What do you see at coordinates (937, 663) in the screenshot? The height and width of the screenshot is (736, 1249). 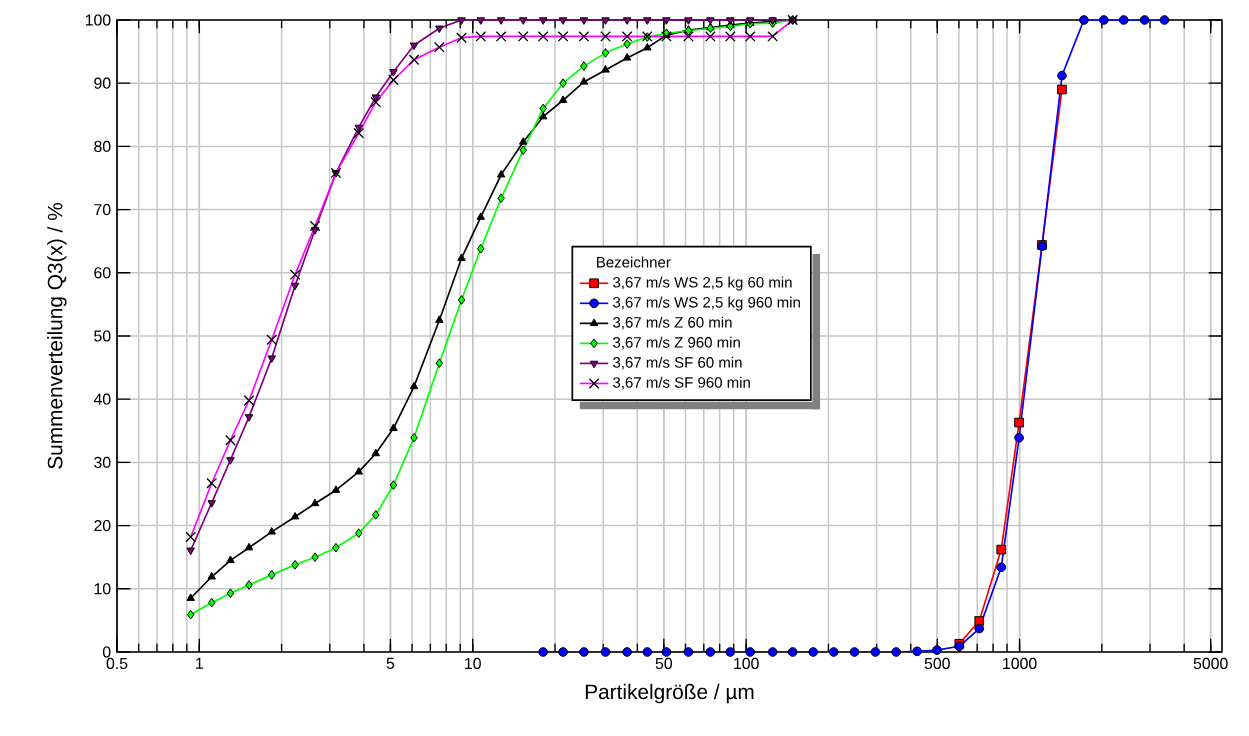 I see `x-tick-label: 500` at bounding box center [937, 663].